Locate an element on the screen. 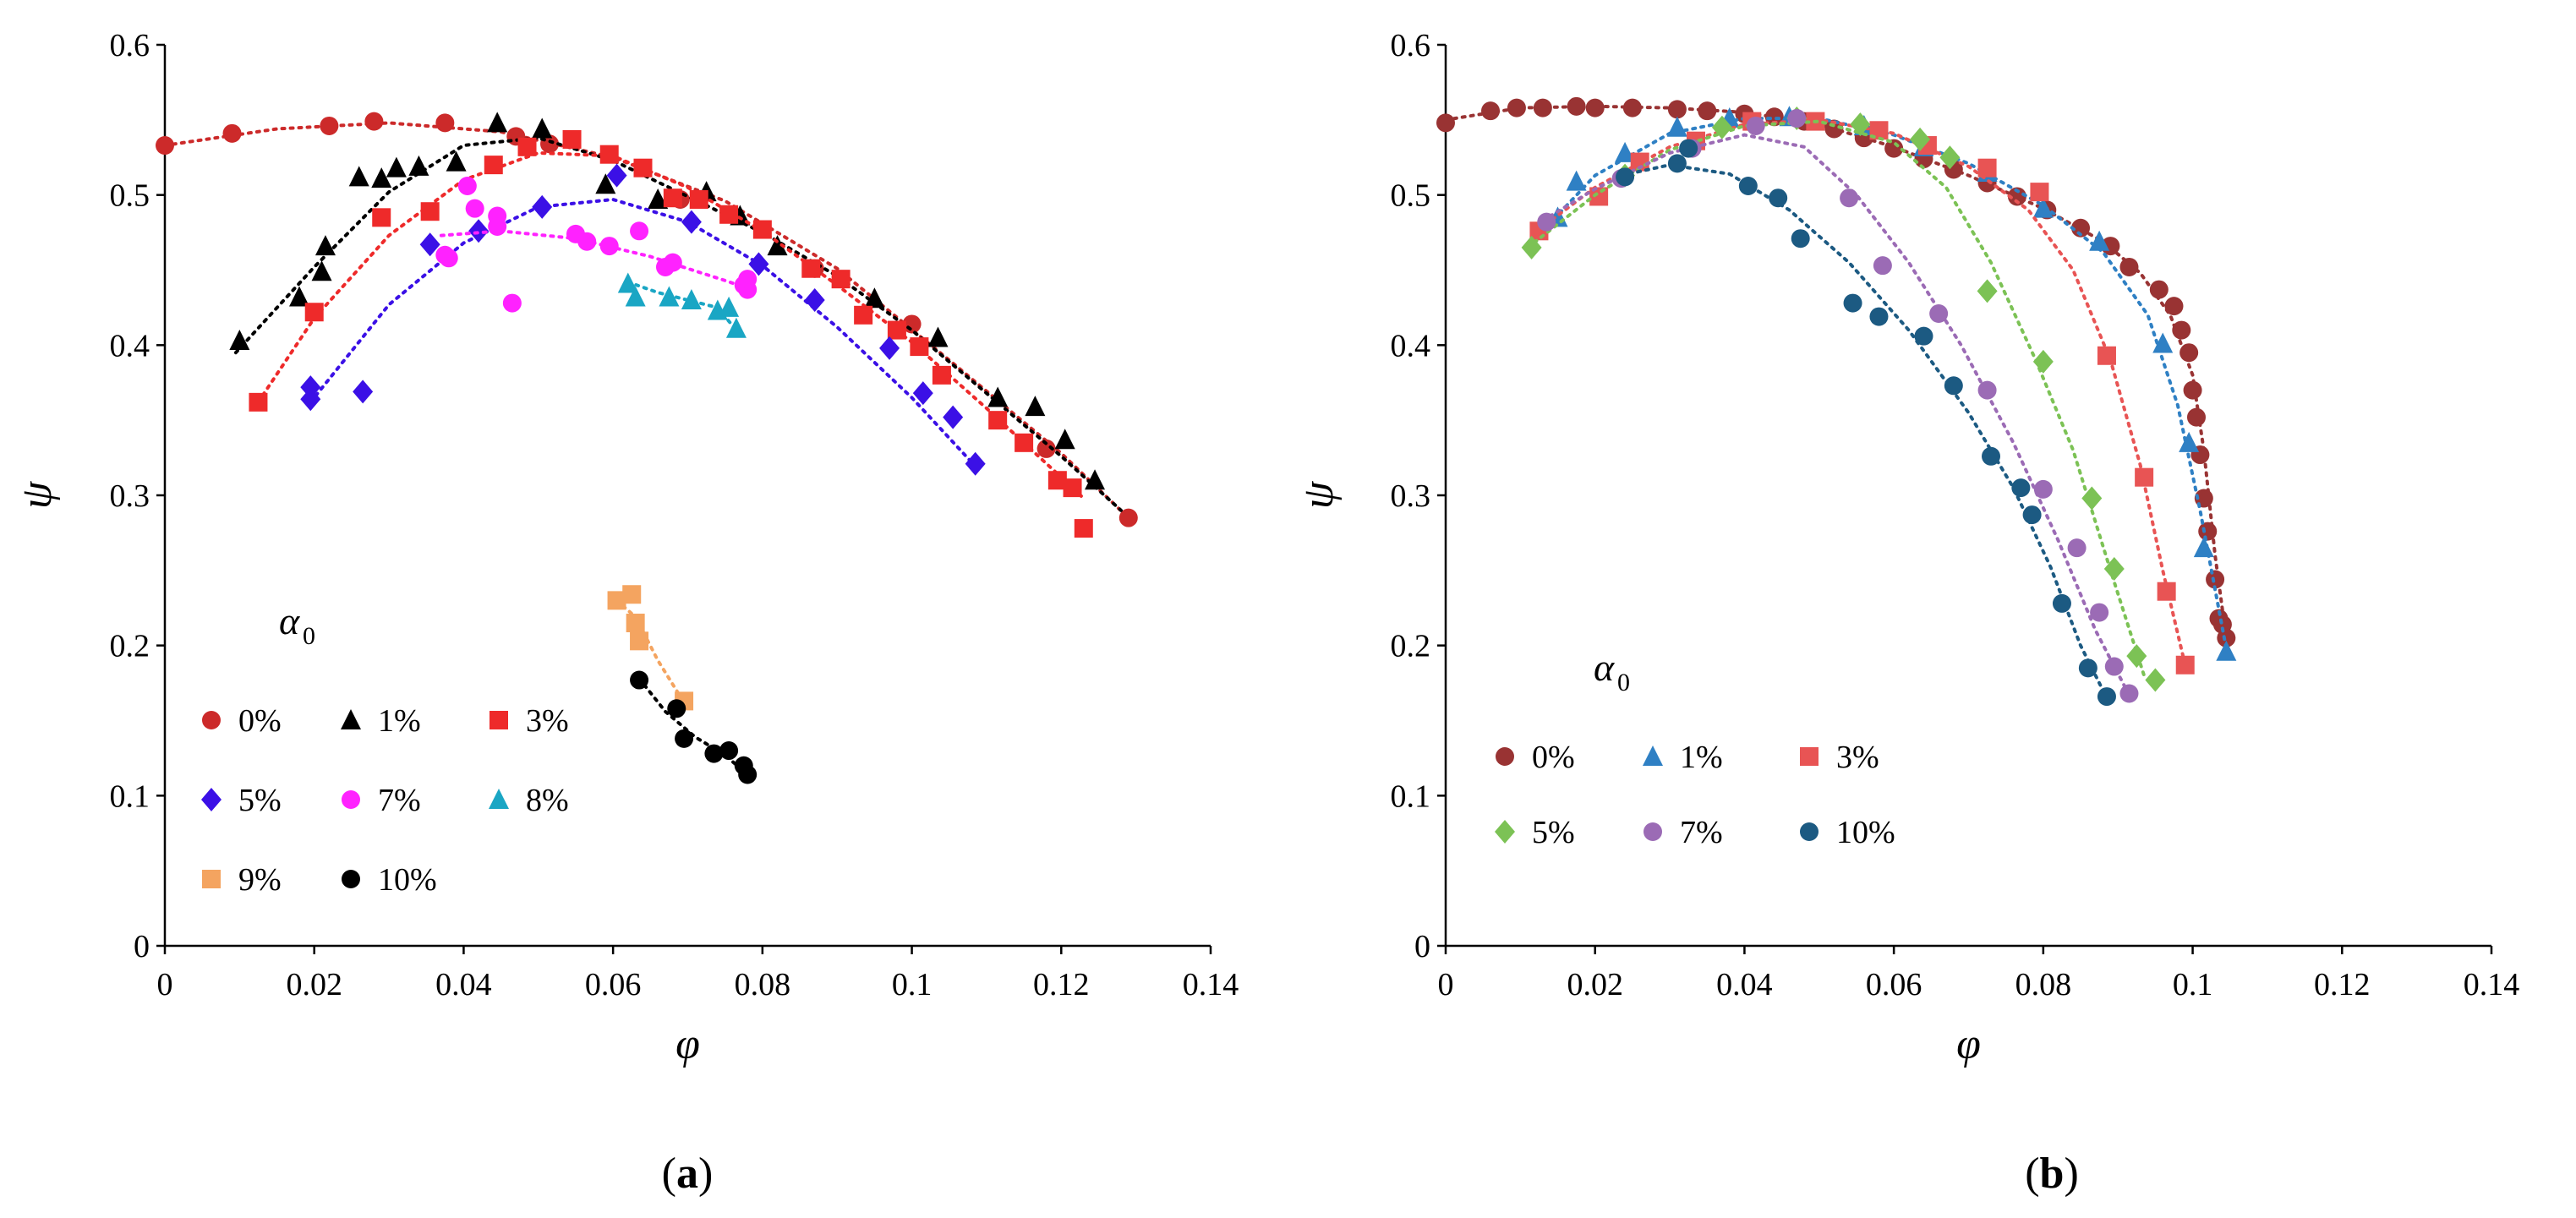  panel-a-series-1pct-trendline is located at coordinates (678, 324).